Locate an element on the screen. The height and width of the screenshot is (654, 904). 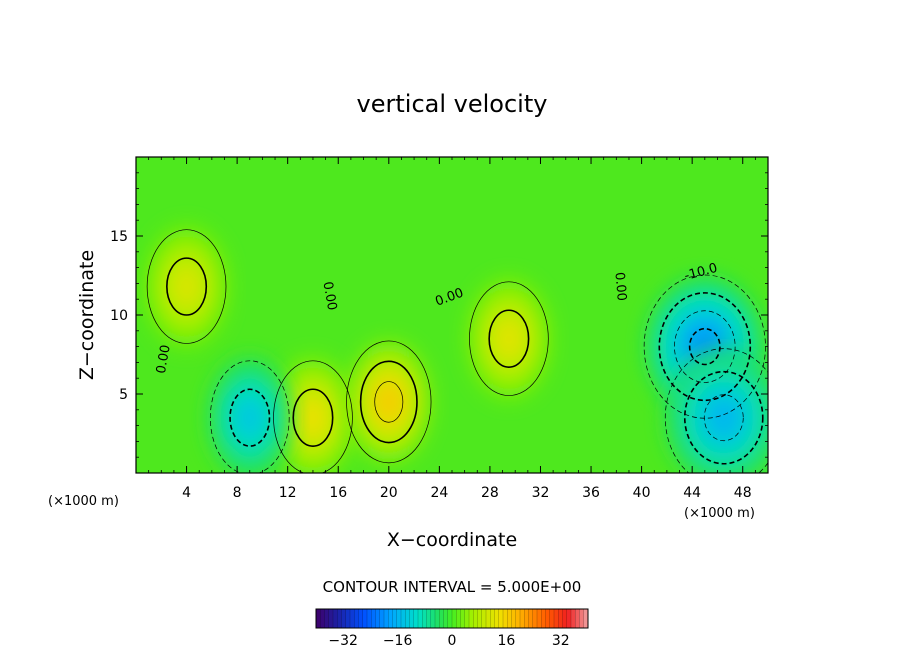
y-tick-label-0: 5 is located at coordinates (123, 395).